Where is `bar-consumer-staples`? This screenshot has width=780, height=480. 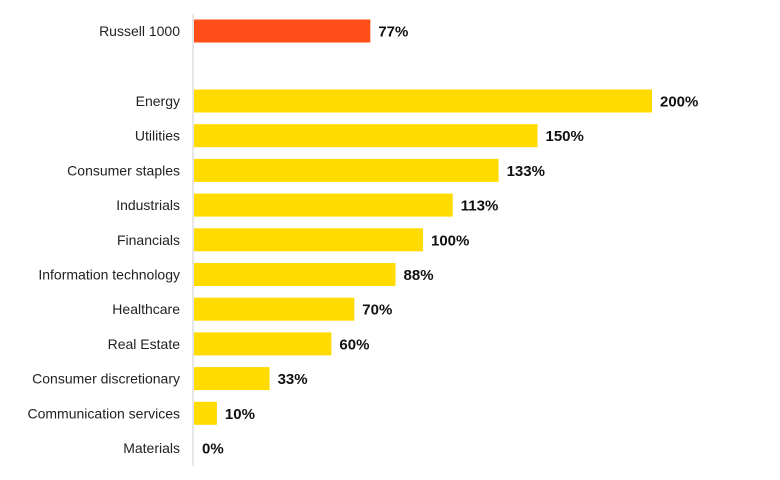 bar-consumer-staples is located at coordinates (346, 170).